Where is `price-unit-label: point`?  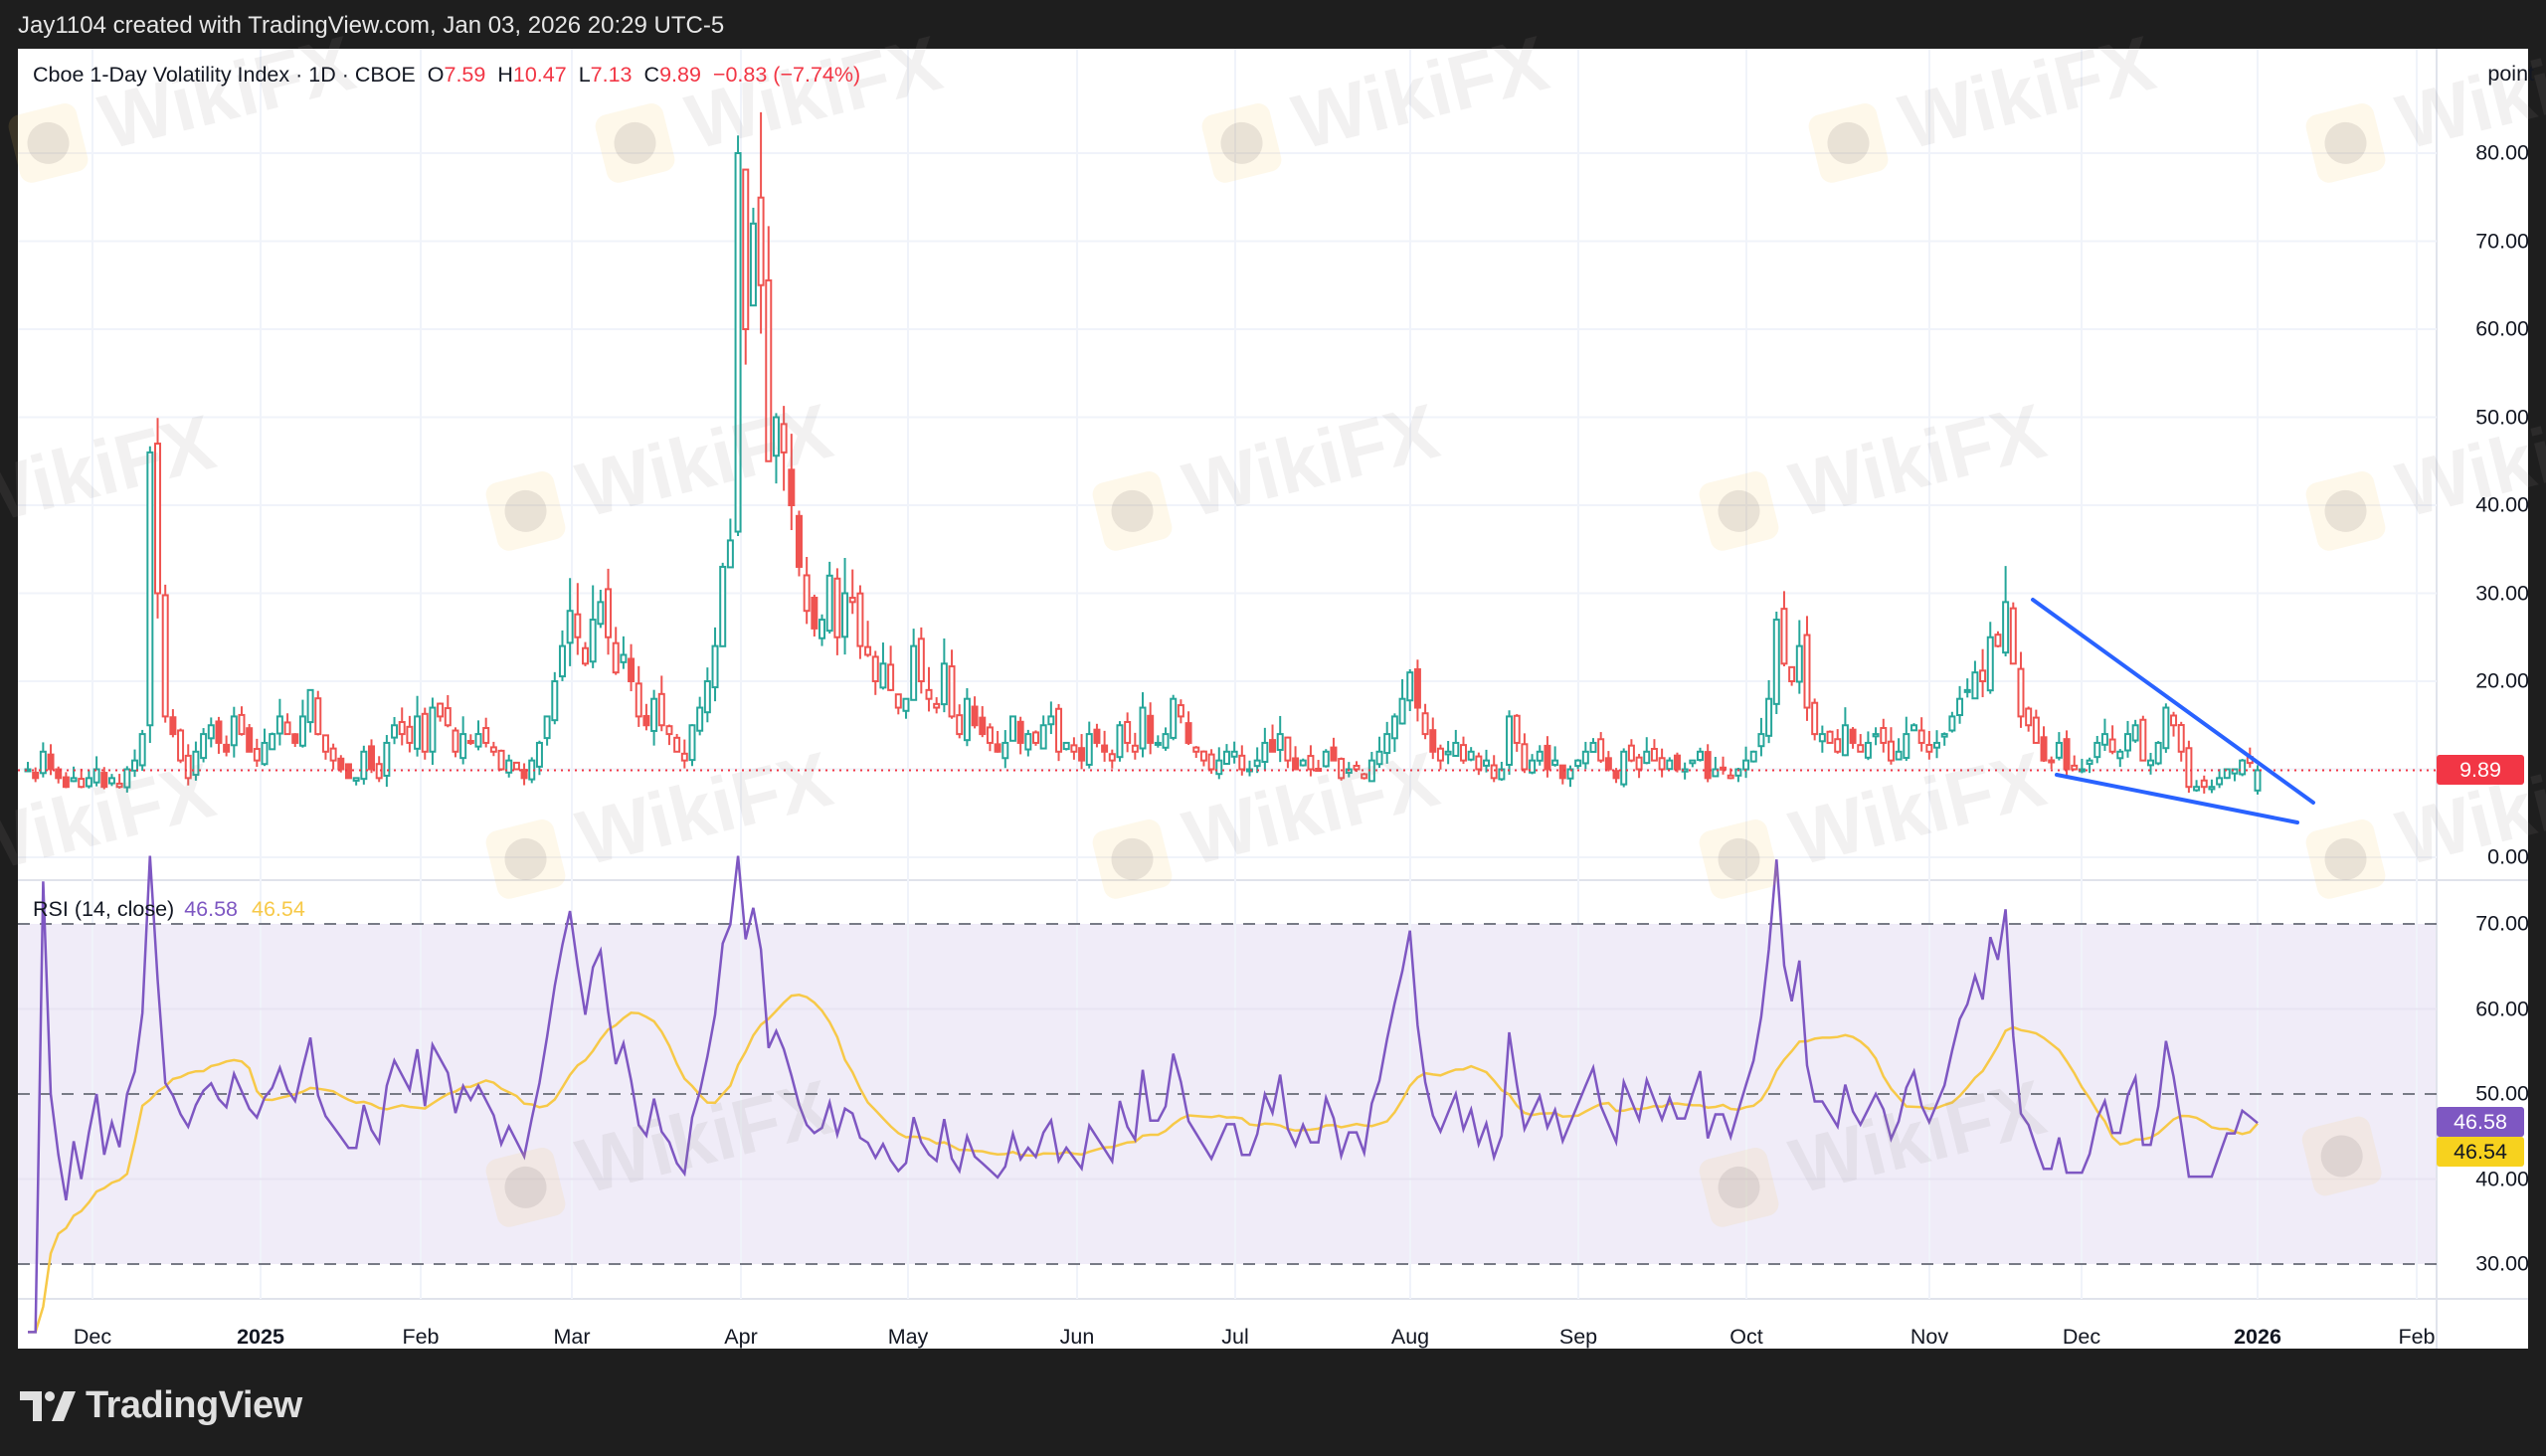
price-unit-label: point is located at coordinates (2510, 74).